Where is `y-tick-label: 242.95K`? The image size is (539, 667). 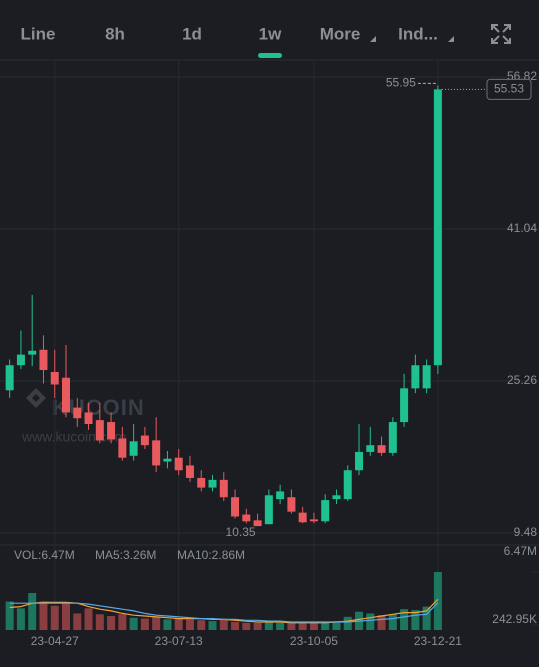
y-tick-label: 242.95K is located at coordinates (514, 619).